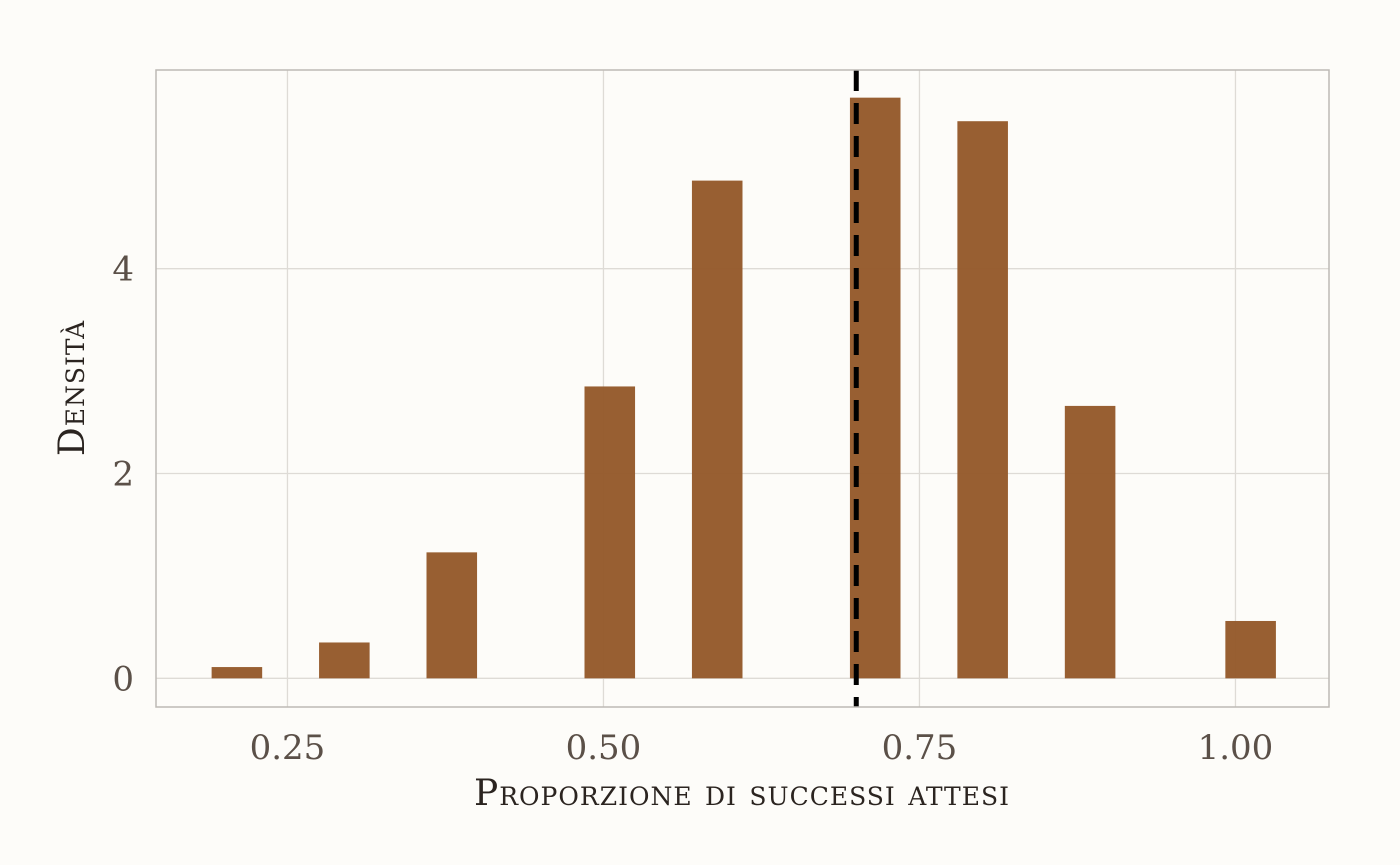  I want to click on y-axis-title: Densità, so click(72, 388).